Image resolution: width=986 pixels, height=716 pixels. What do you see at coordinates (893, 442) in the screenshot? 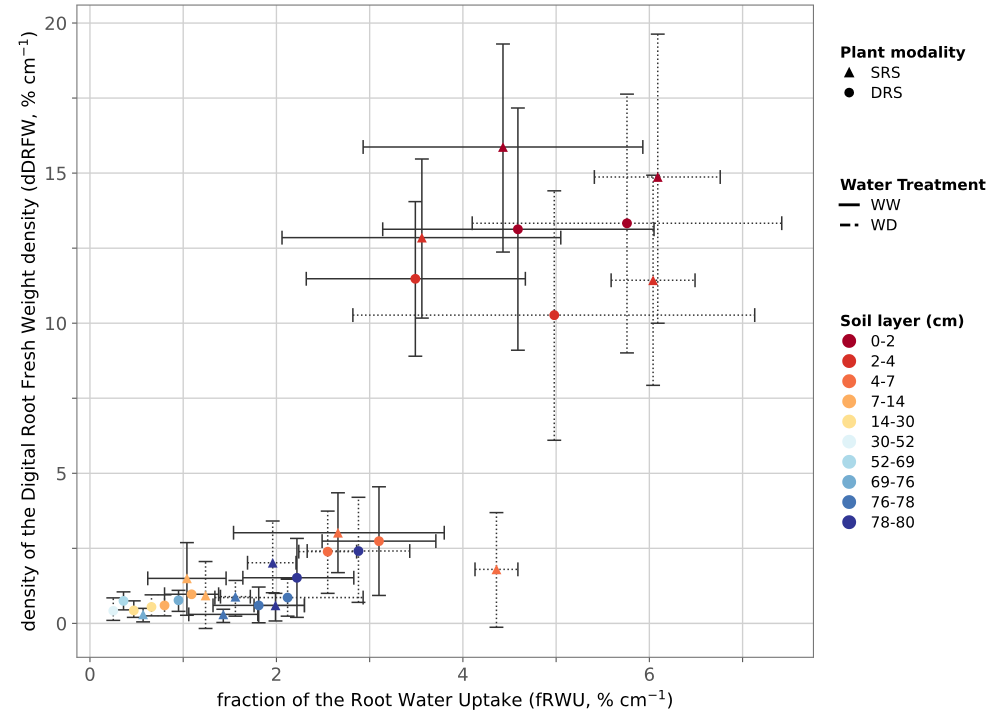
I see `legend-label: 30-52` at bounding box center [893, 442].